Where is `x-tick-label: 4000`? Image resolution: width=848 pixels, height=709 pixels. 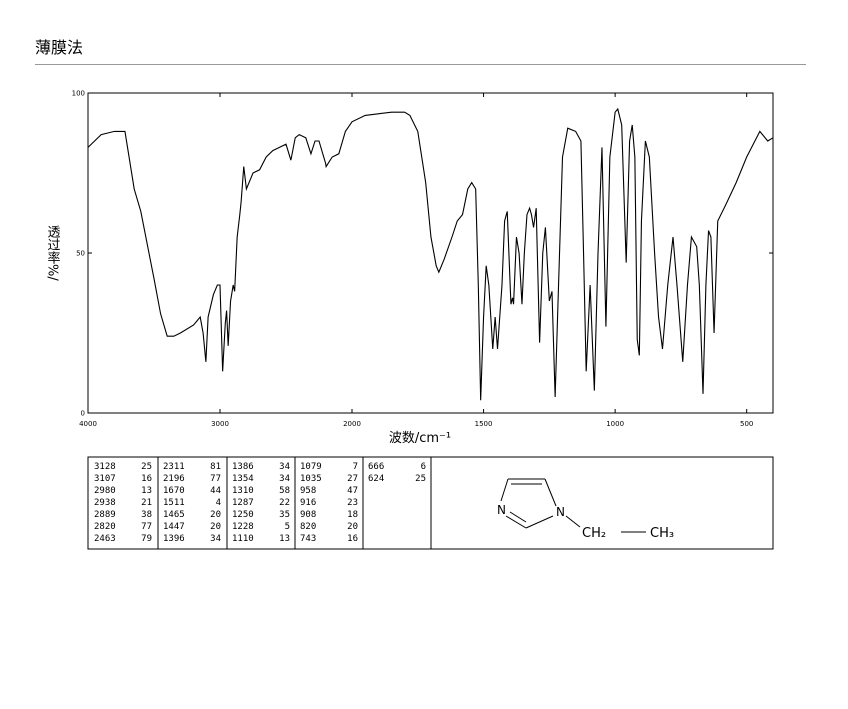 x-tick-label: 4000 is located at coordinates (88, 424).